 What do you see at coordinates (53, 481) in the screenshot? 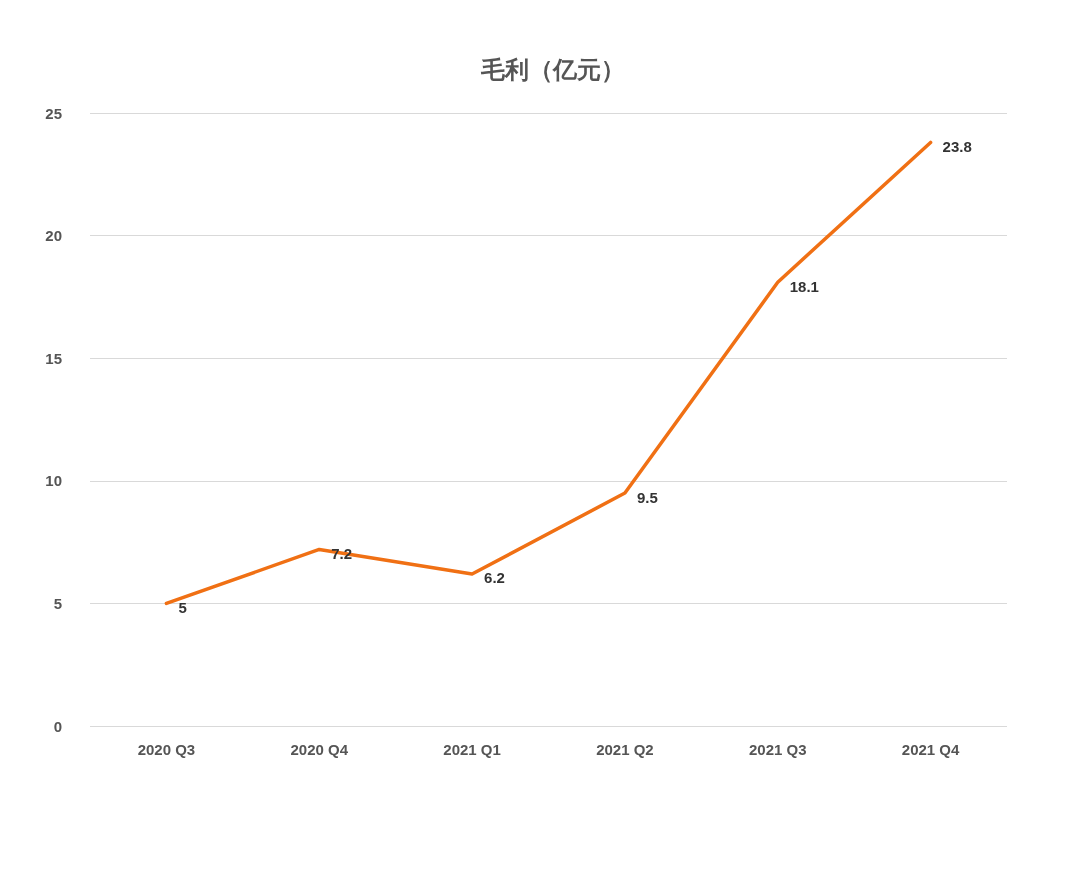
I see `y-tick-label: 10` at bounding box center [53, 481].